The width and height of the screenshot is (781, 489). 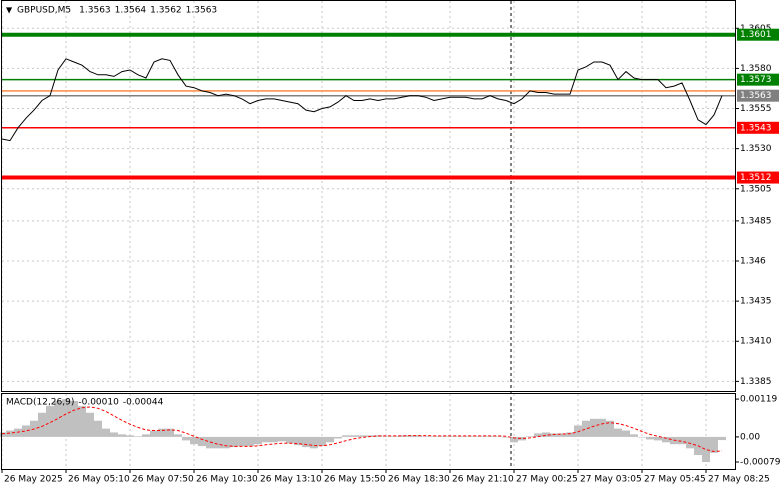 I want to click on y-tick-label: 1.3485, so click(x=756, y=221).